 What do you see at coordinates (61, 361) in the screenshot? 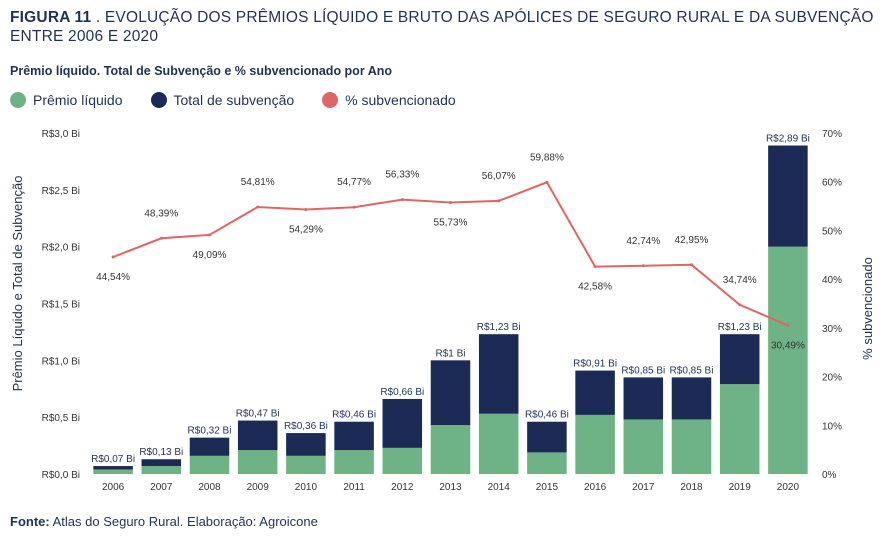
I see `y-tick-label: R$1,0 Bi` at bounding box center [61, 361].